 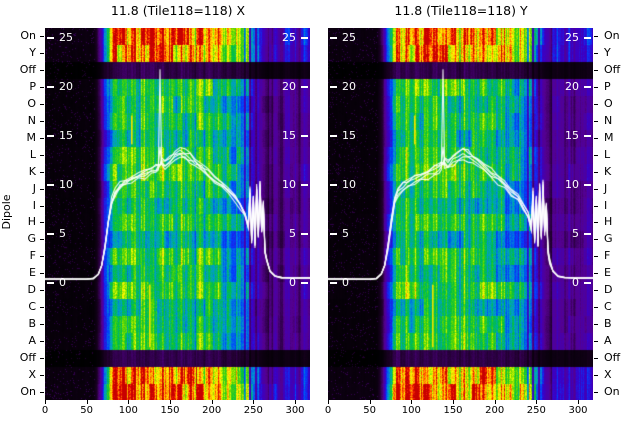 I want to click on dipole-row-label: B, so click(x=32, y=323).